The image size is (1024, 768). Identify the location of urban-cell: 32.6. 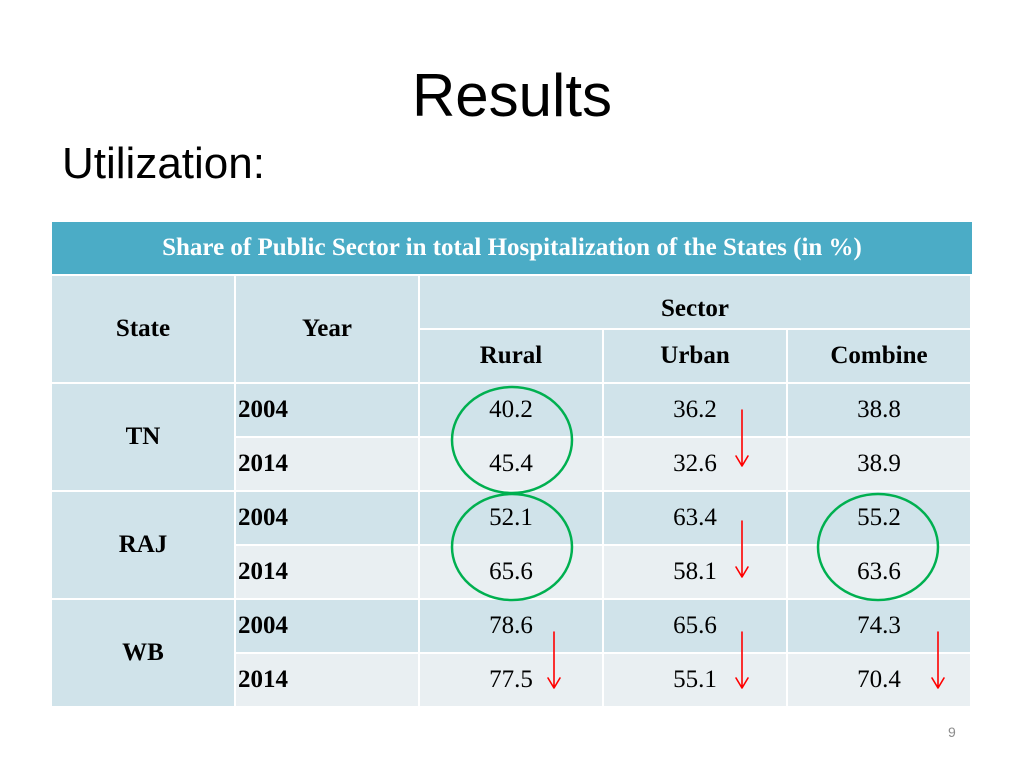
(696, 465).